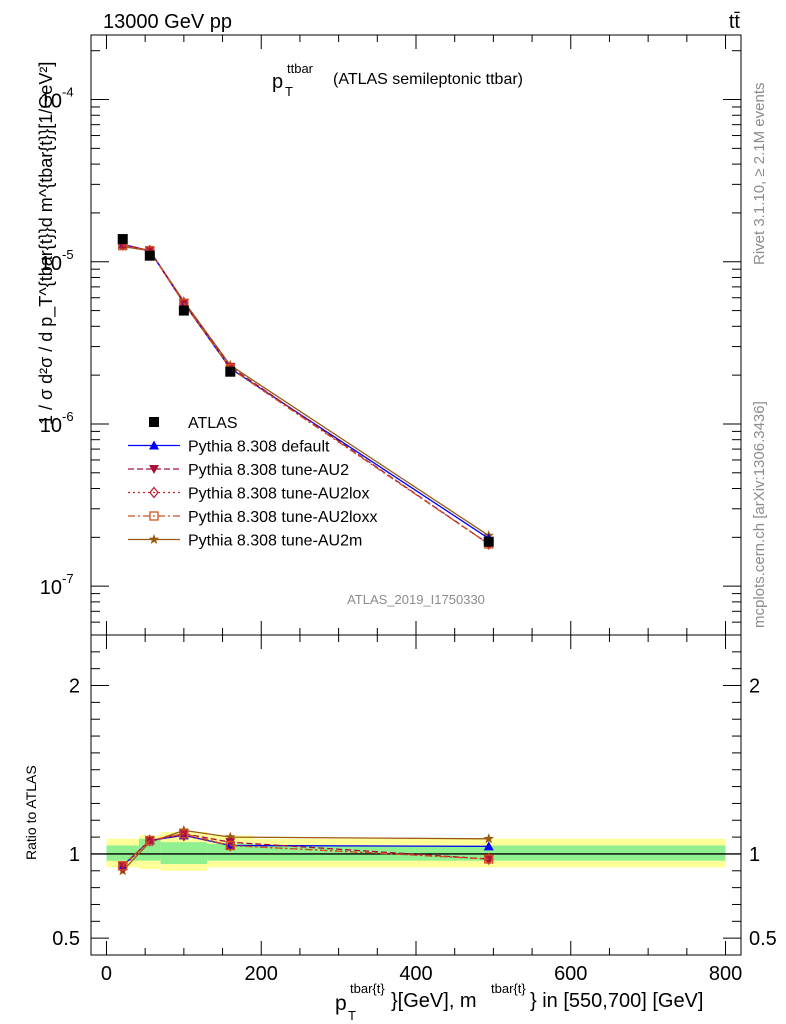 The image size is (786, 1024). I want to click on title-sub: T, so click(289, 91).